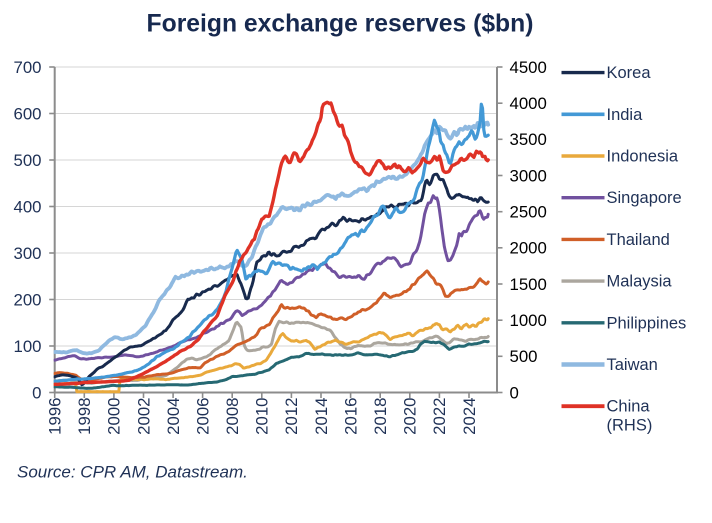  I want to click on svg-text: Taiwan, so click(632, 365).